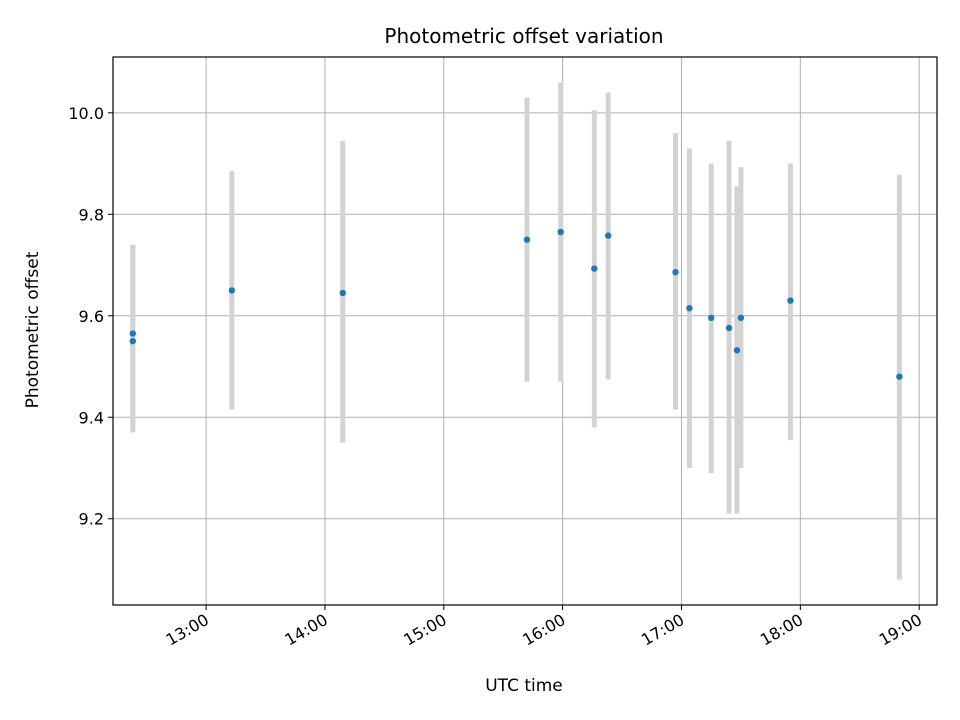 Image resolution: width=960 pixels, height=720 pixels. I want to click on chart-title: Photometric offset variation, so click(523, 36).